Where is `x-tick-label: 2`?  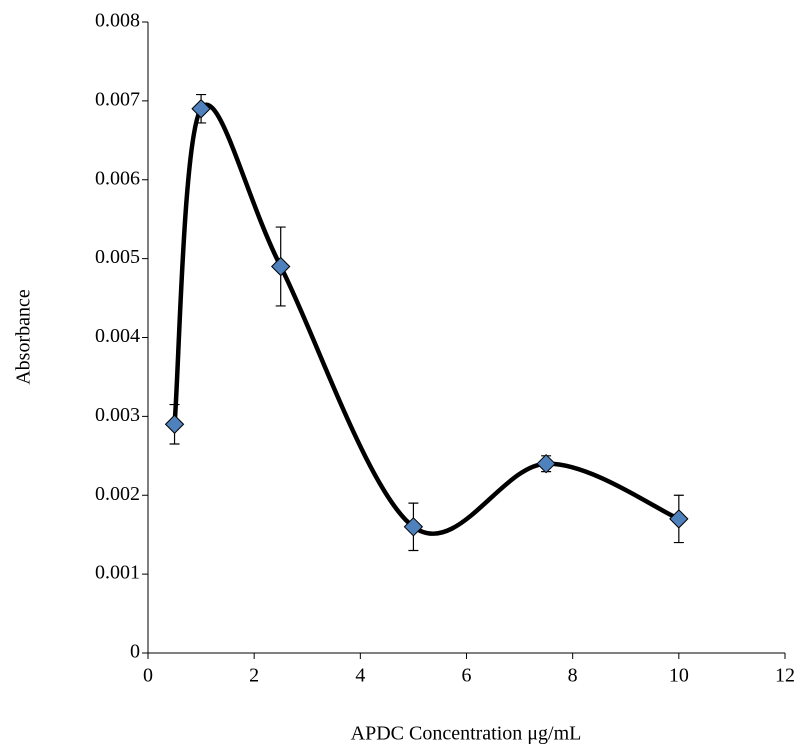 x-tick-label: 2 is located at coordinates (254, 676).